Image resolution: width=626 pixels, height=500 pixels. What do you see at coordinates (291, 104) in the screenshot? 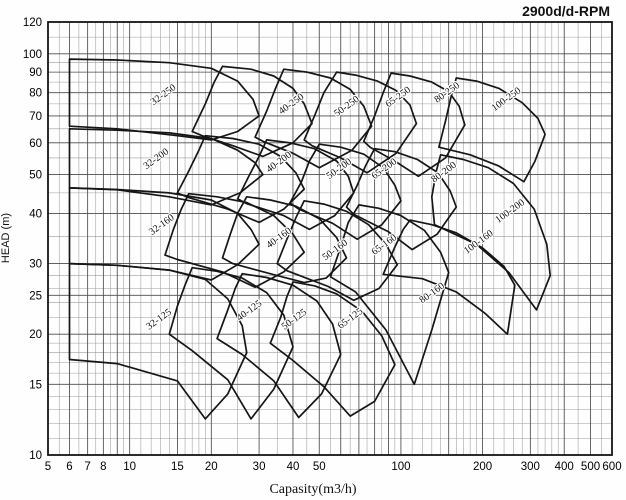
I see `envelope-label-40-250: 40-250` at bounding box center [291, 104].